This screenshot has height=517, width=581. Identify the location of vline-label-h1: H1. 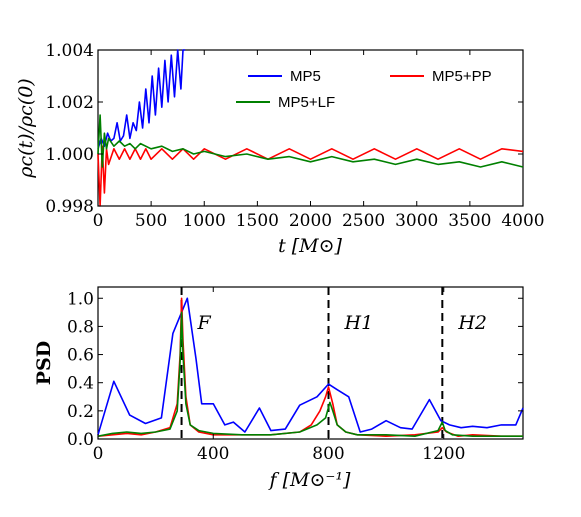
(359, 323).